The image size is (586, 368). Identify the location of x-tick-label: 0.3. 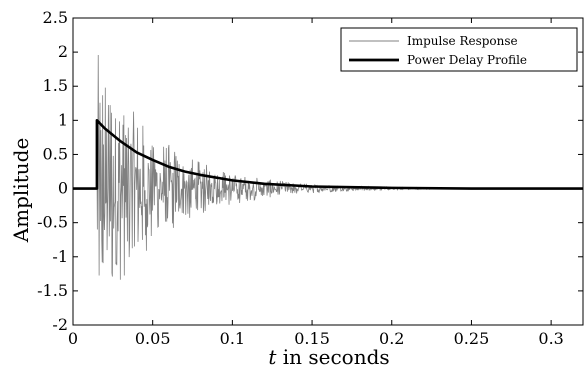
(550, 338).